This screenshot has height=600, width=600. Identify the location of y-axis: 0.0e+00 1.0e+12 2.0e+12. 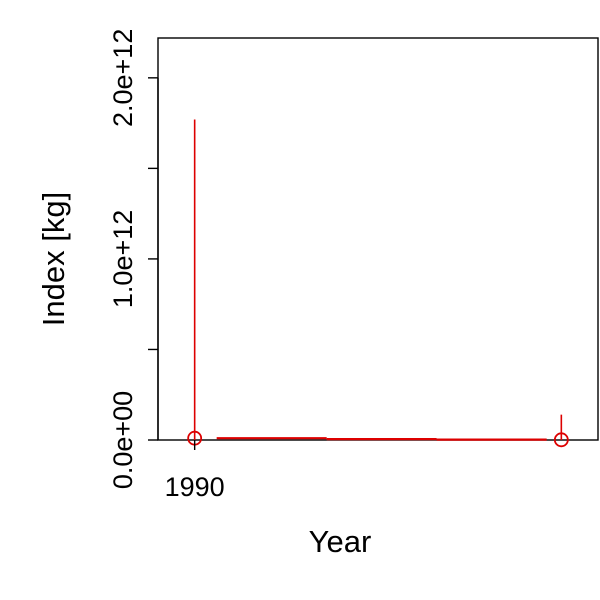
(133, 259).